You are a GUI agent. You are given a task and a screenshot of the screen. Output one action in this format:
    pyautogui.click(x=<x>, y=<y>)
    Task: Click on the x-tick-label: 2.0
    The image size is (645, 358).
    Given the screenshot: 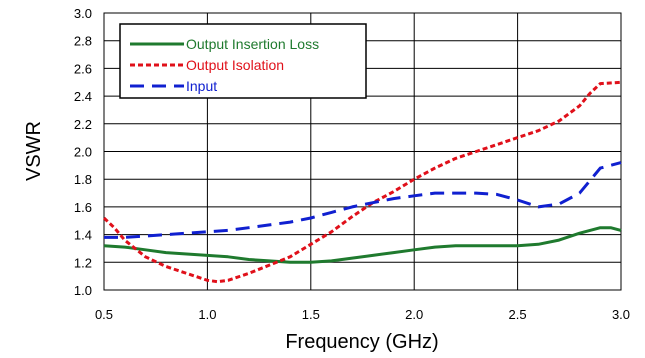 What is the action you would take?
    pyautogui.click(x=414, y=314)
    